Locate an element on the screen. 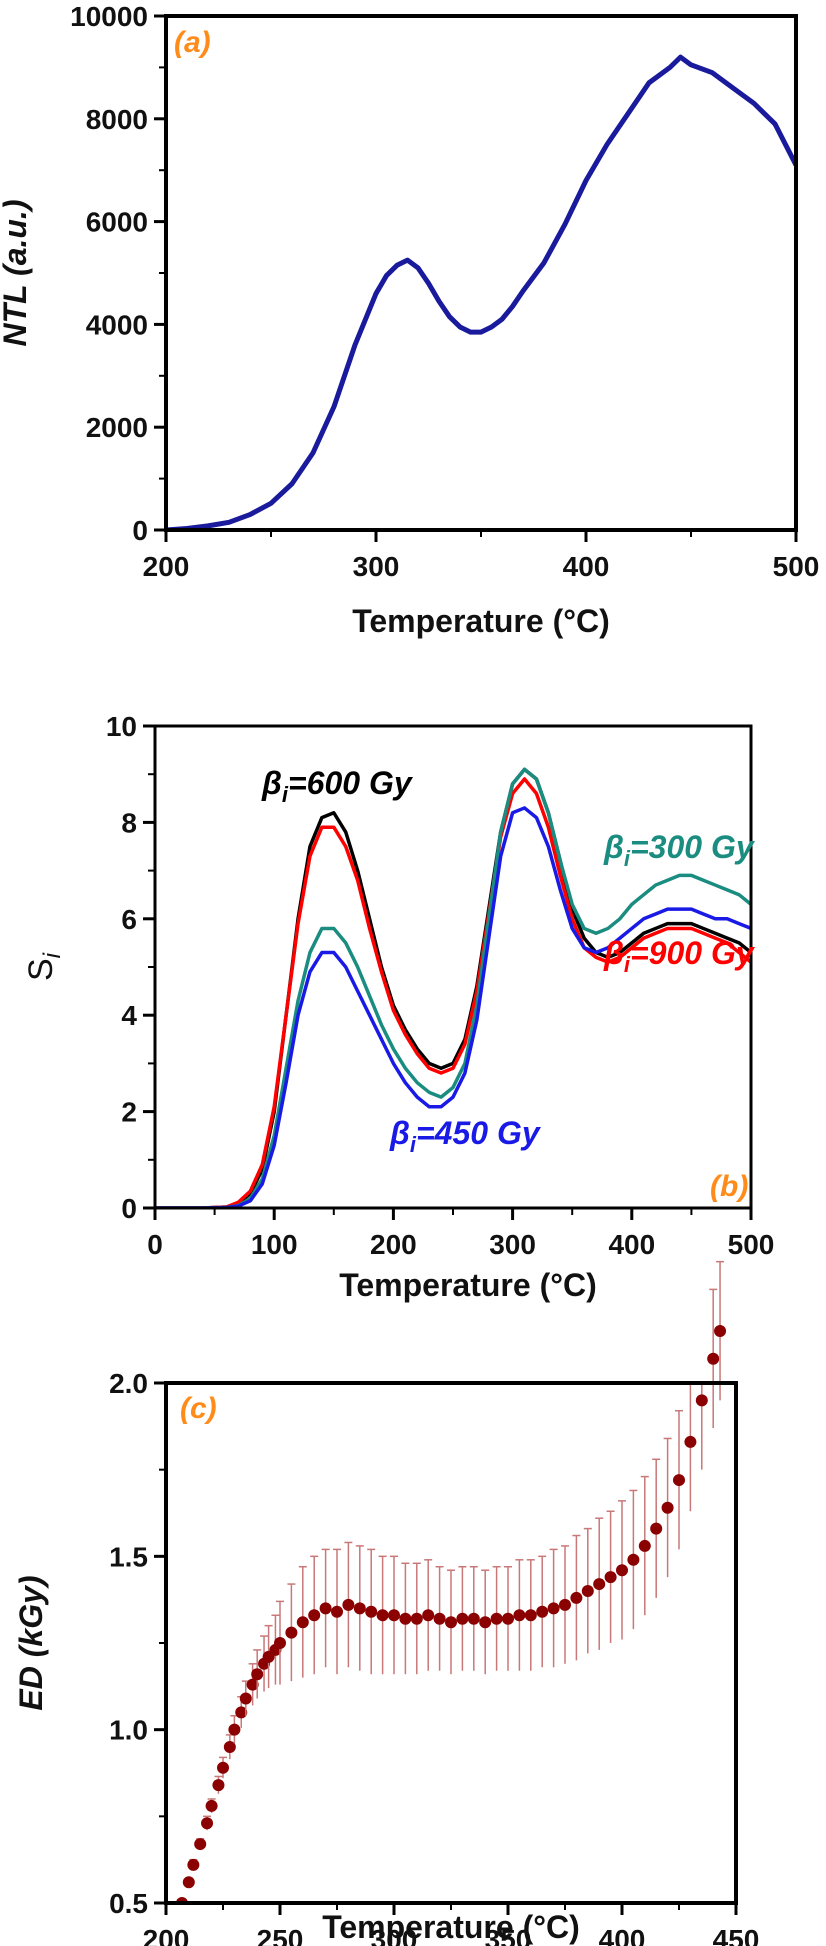  y-tick-label-c: 1.0 is located at coordinates (128, 1730).